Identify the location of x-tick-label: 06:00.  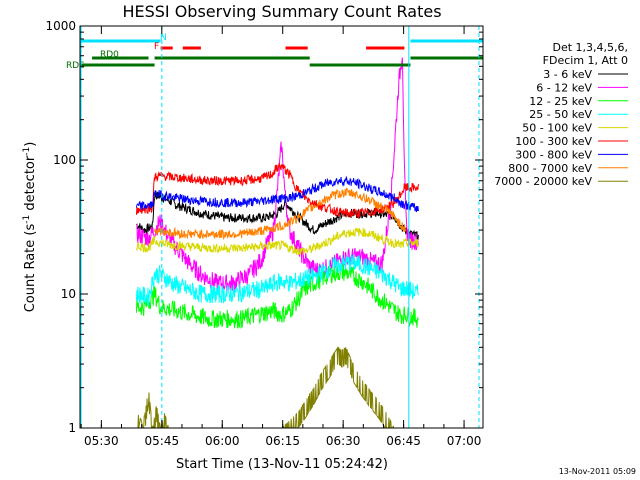
(222, 441).